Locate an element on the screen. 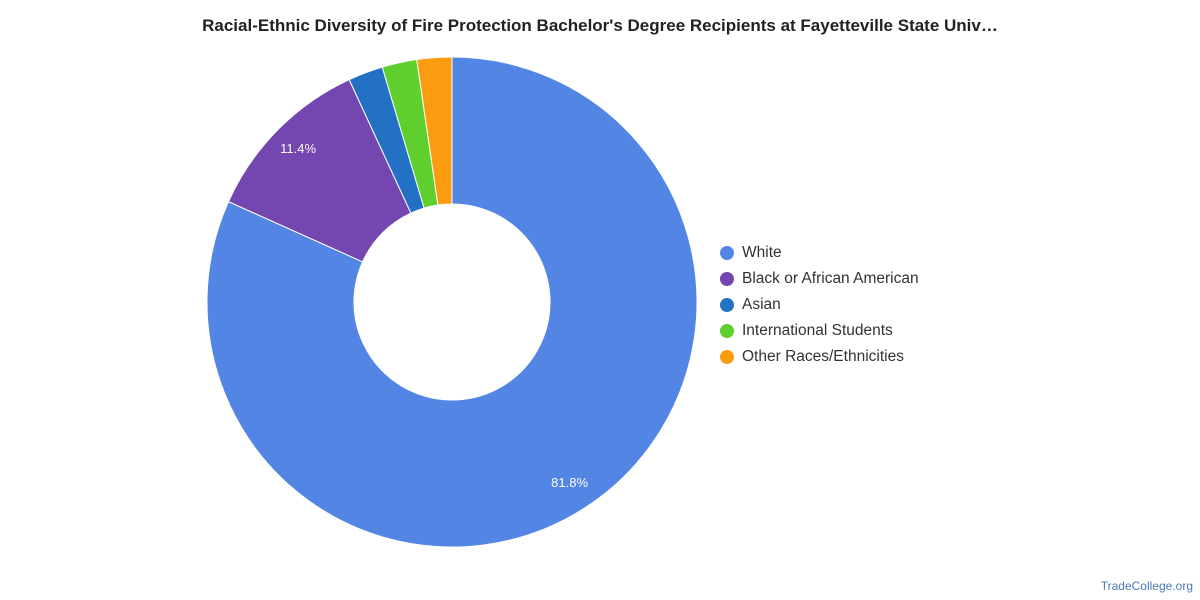 The width and height of the screenshot is (1200, 600). pie-slice-other-races-ethnicities is located at coordinates (434, 131).